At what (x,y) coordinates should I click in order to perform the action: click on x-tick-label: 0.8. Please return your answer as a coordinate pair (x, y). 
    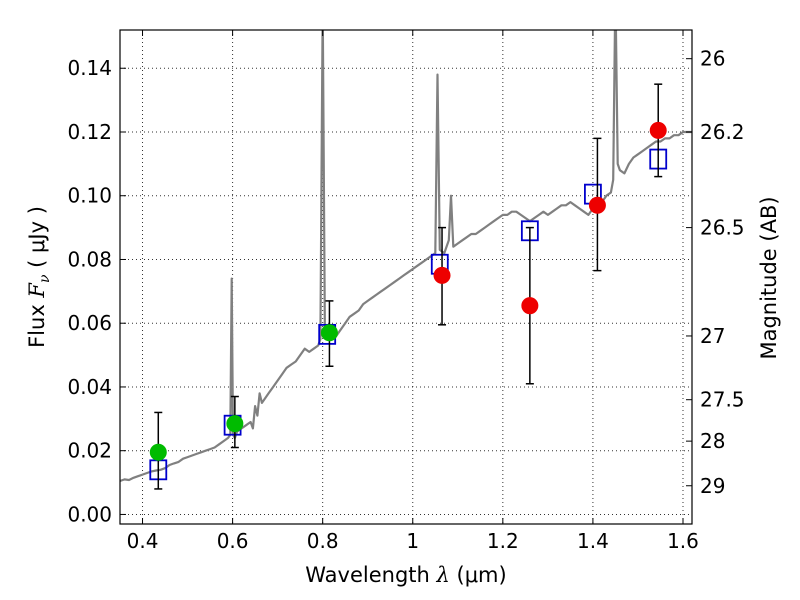
    Looking at the image, I should click on (323, 541).